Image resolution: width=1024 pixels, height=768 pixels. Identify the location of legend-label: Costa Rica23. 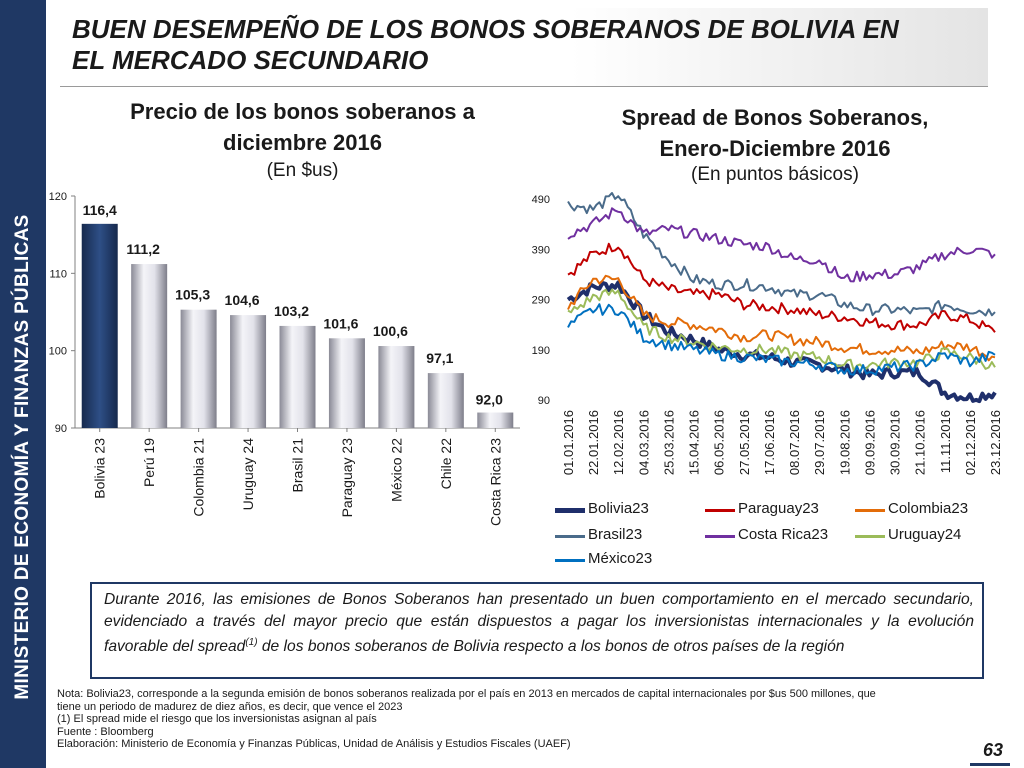
(783, 534).